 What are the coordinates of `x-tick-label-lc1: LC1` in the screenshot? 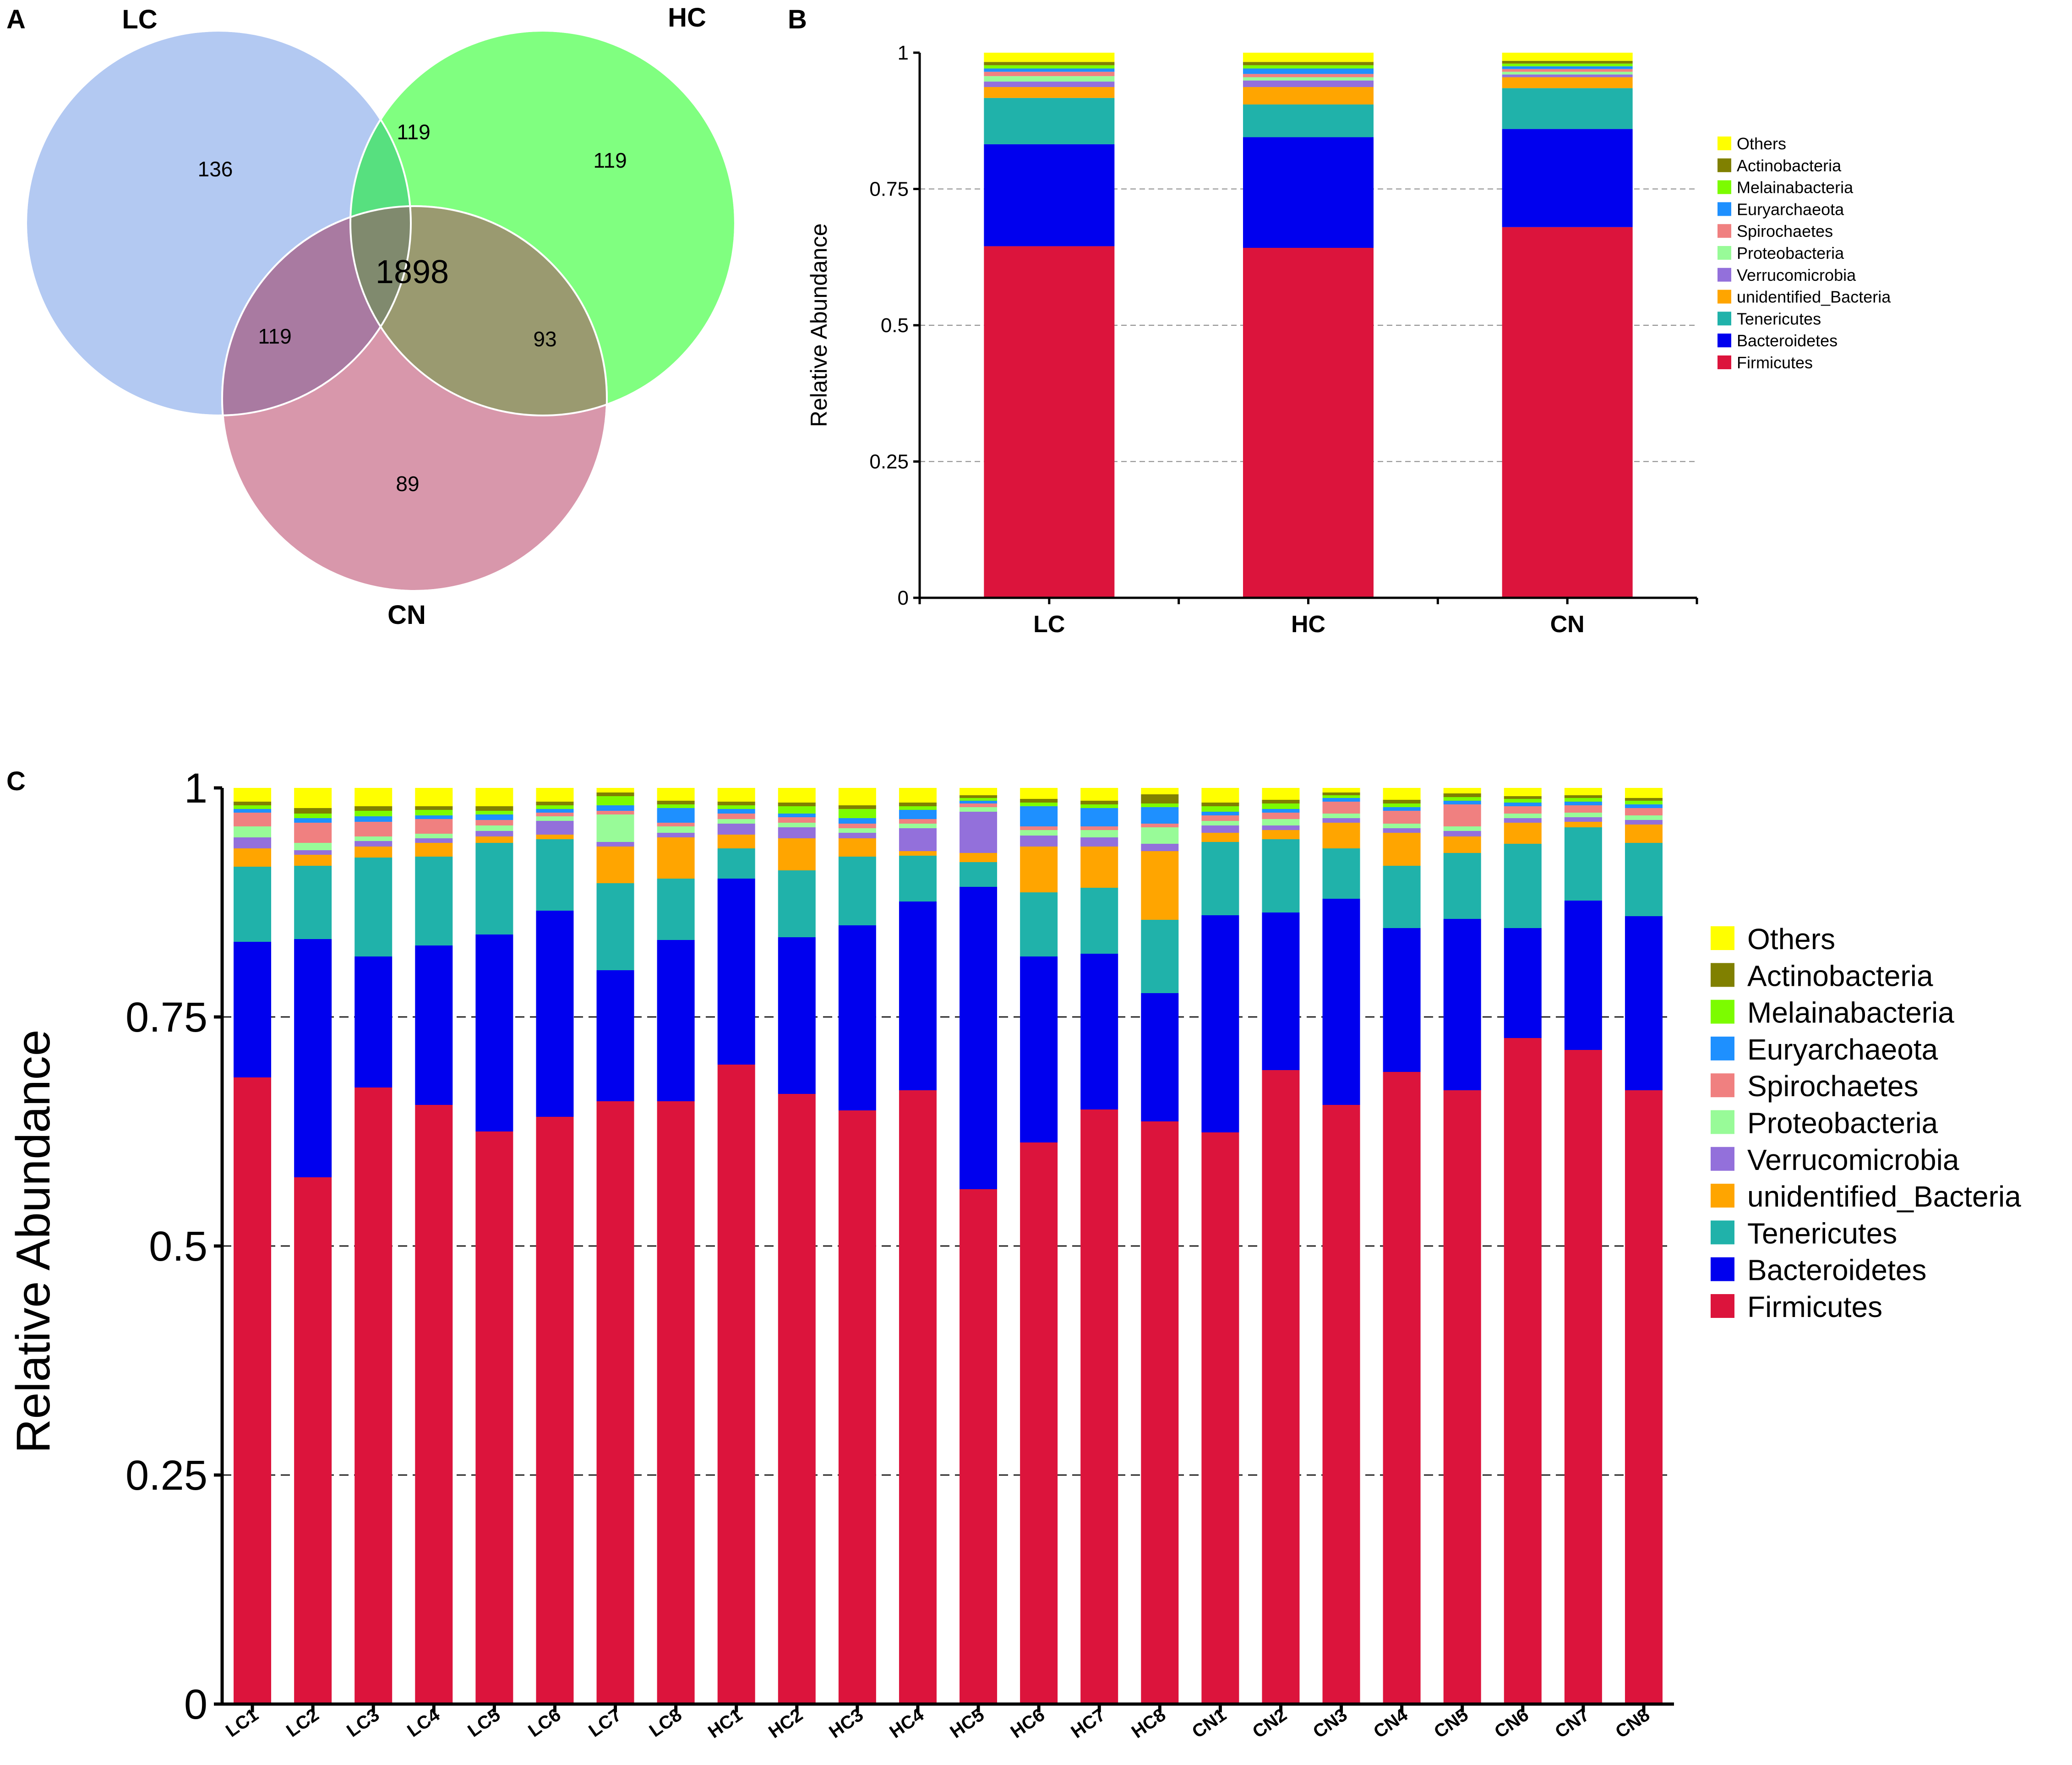 It's located at (242, 1723).